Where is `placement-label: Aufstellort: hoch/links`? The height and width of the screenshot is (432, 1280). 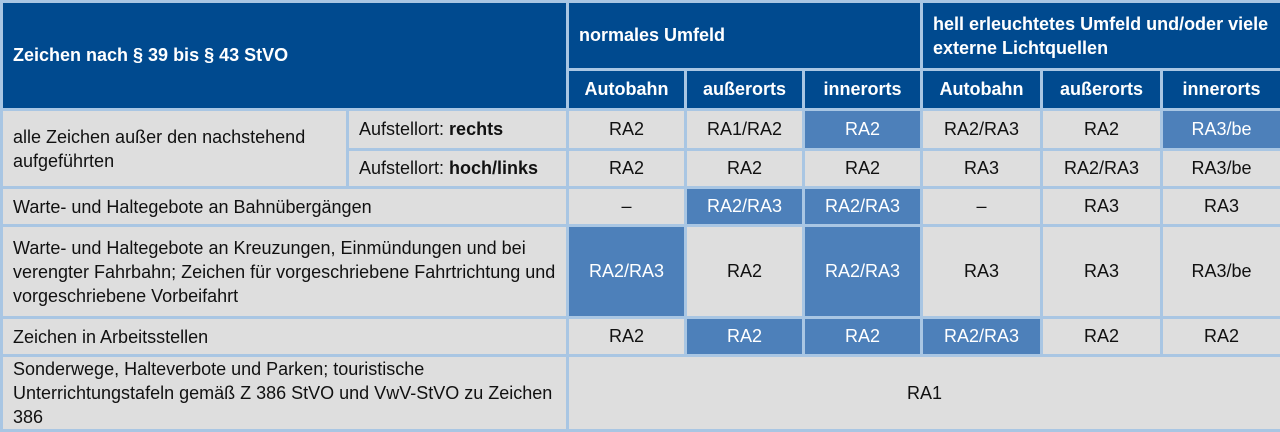 placement-label: Aufstellort: hoch/links is located at coordinates (458, 169).